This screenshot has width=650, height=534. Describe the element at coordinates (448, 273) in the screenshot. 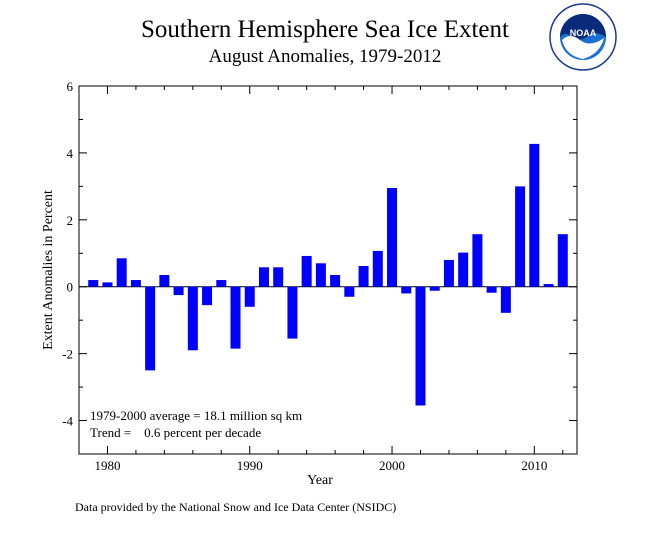

I see `bar-2004` at that location.